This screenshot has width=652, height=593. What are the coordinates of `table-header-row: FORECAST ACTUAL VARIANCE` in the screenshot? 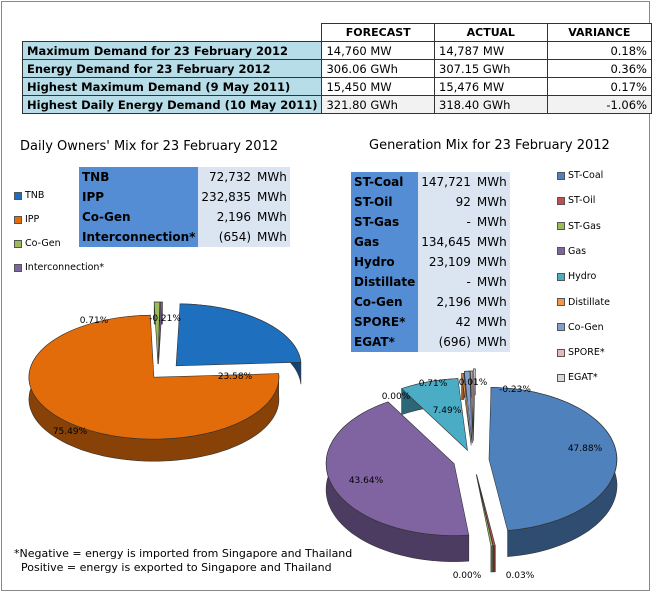 It's located at (336, 32).